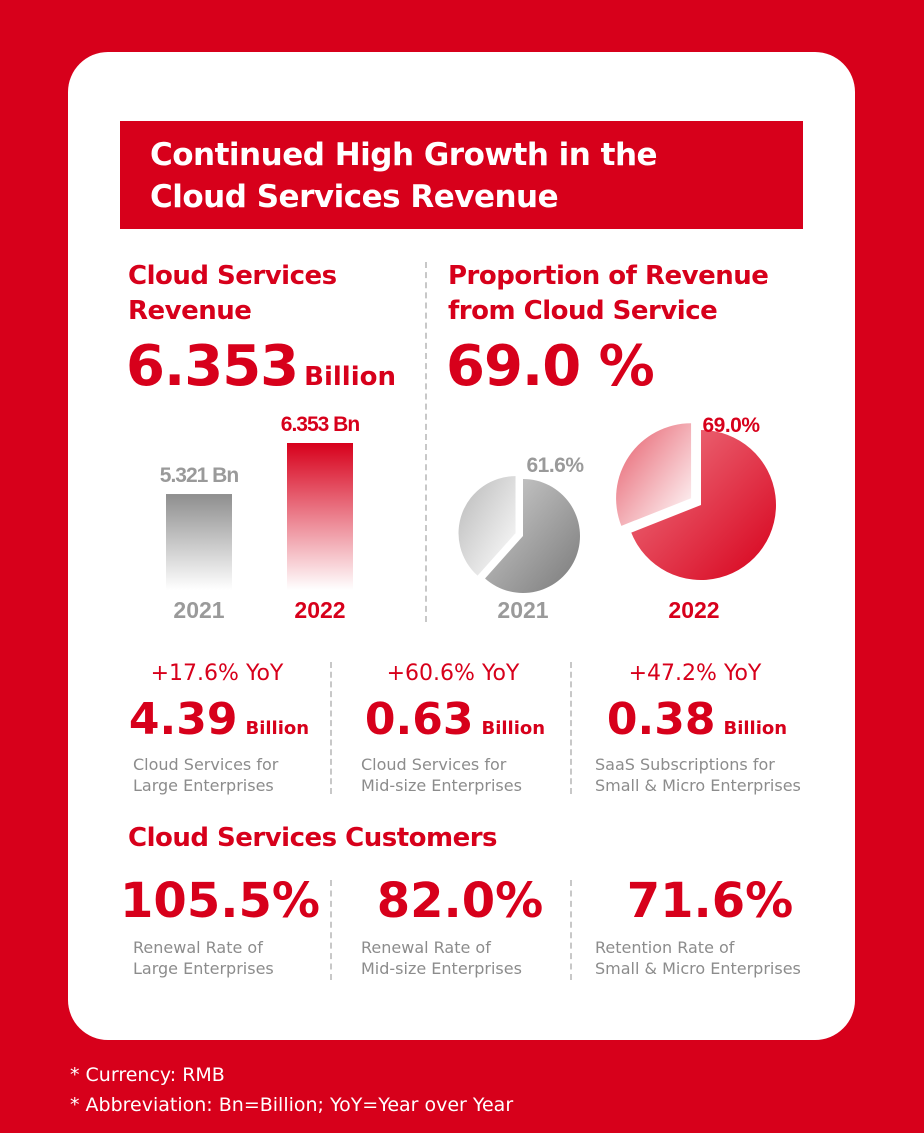  What do you see at coordinates (313, 838) in the screenshot?
I see `customers-heading: Cloud Services Customers` at bounding box center [313, 838].